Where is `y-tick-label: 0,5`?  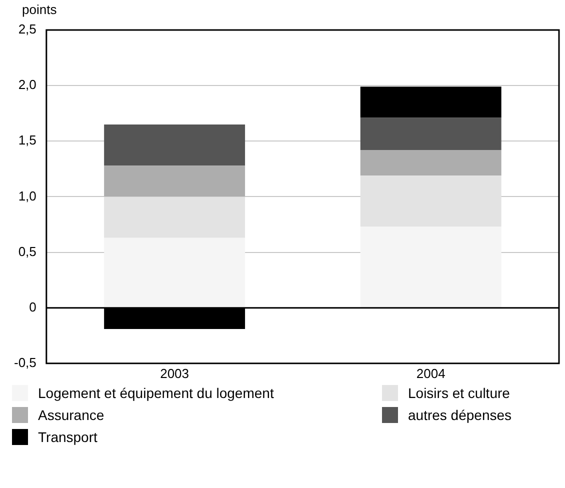 y-tick-label: 0,5 is located at coordinates (27, 251).